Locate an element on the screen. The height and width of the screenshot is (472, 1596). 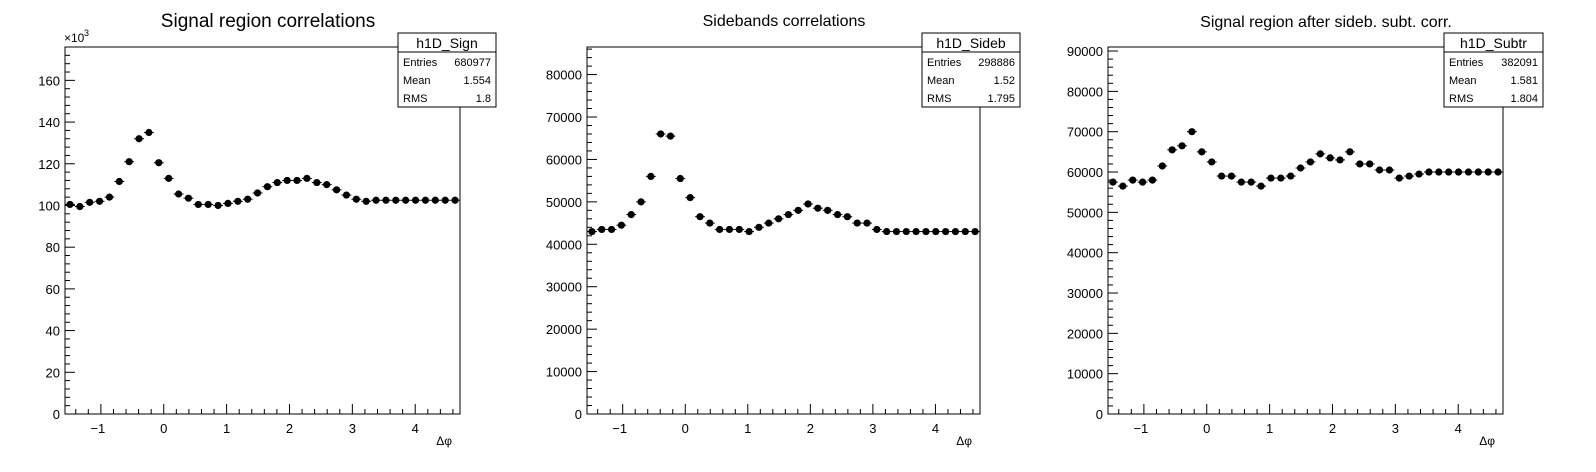
stats-box: h1D_Sign Entries 680977 Mean 1.554 RMS 1.8 is located at coordinates (447, 70).